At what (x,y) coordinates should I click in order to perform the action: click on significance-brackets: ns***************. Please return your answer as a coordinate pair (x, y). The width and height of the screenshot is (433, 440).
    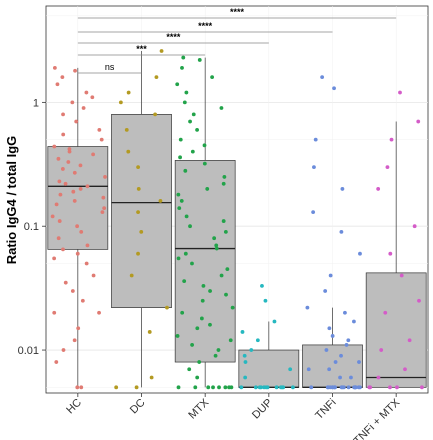
    Looking at the image, I should click on (237, 40).